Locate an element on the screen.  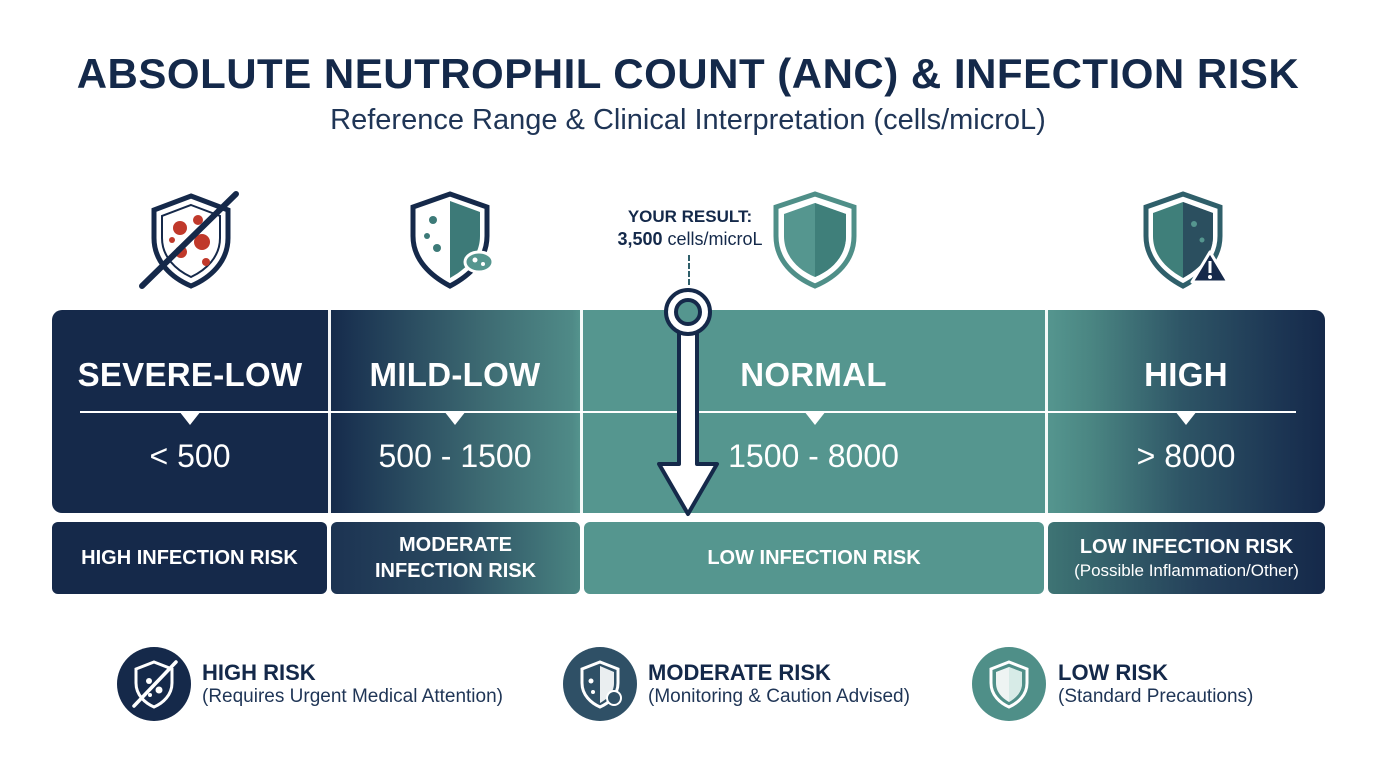
result-label: YOUR RESULT: is located at coordinates (690, 216).